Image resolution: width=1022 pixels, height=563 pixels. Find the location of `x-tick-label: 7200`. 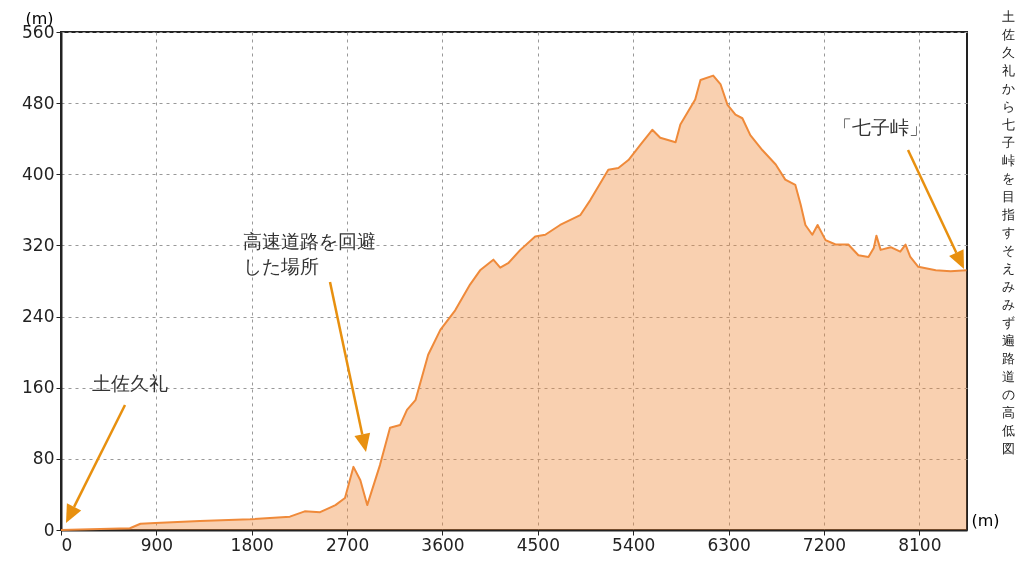

x-tick-label: 7200 is located at coordinates (824, 544).